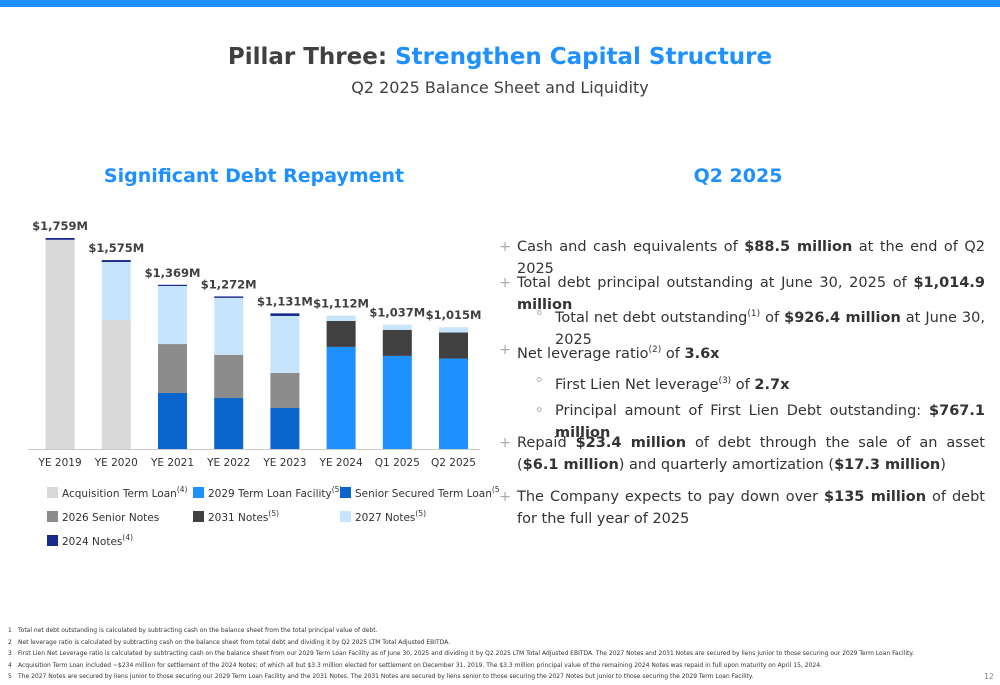 The image size is (1000, 685). Describe the element at coordinates (875, 497) in the screenshot. I see `bullet-bold: $135 million` at that location.